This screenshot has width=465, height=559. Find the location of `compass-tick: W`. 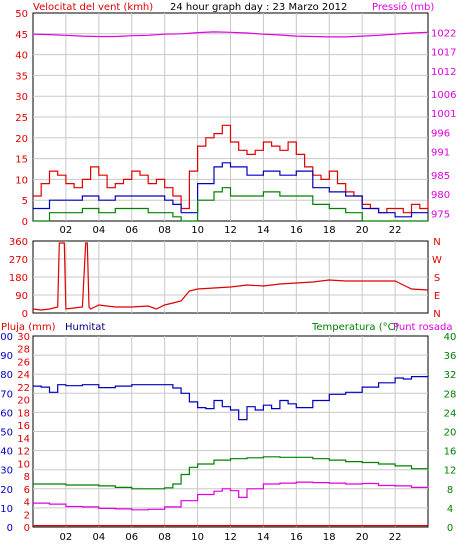

compass-tick: W is located at coordinates (437, 260).